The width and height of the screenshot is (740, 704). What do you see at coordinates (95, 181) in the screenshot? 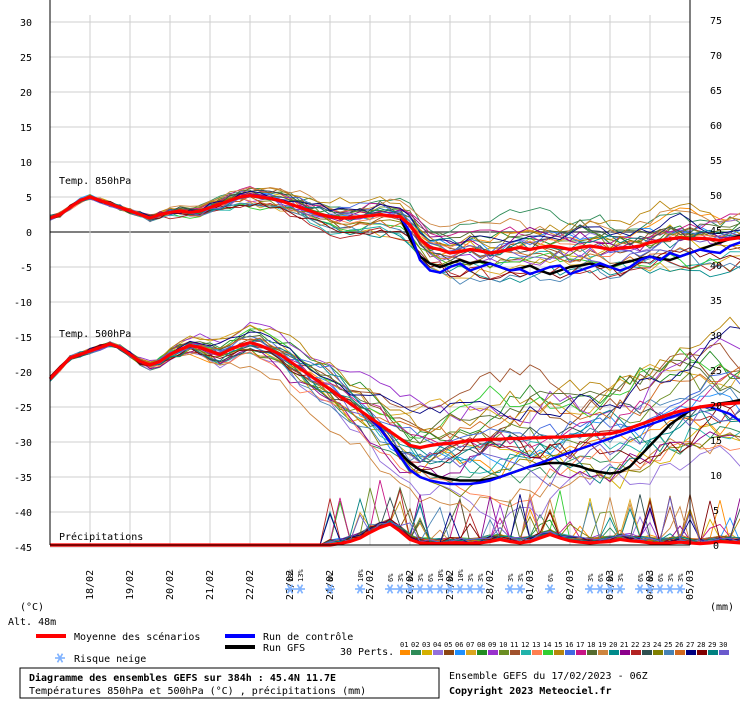
I see `label-t850: Temp. 850hPa` at bounding box center [95, 181].